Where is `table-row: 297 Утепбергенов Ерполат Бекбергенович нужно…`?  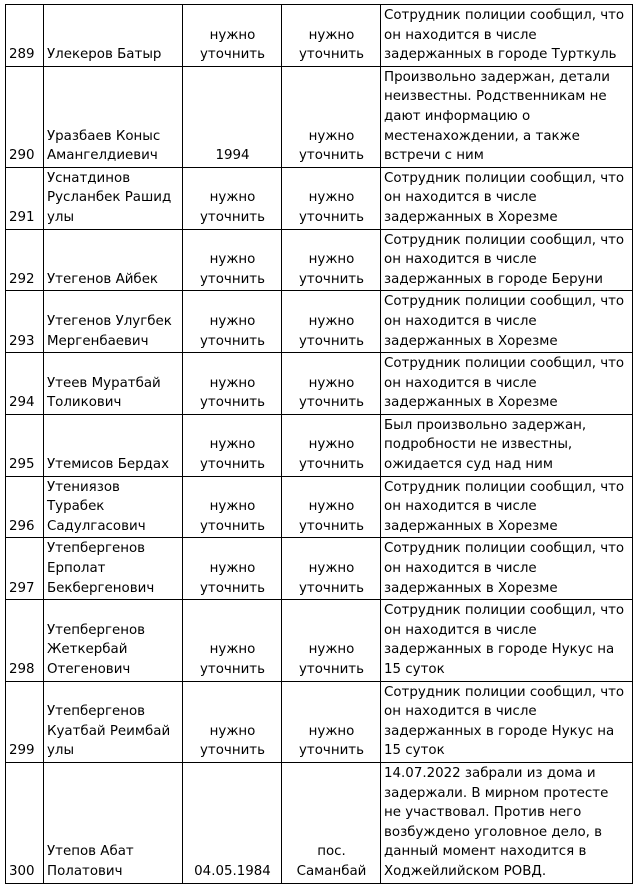 table-row: 297 Утепбергенов Ерполат Бекбергенович нужно… is located at coordinates (319, 569).